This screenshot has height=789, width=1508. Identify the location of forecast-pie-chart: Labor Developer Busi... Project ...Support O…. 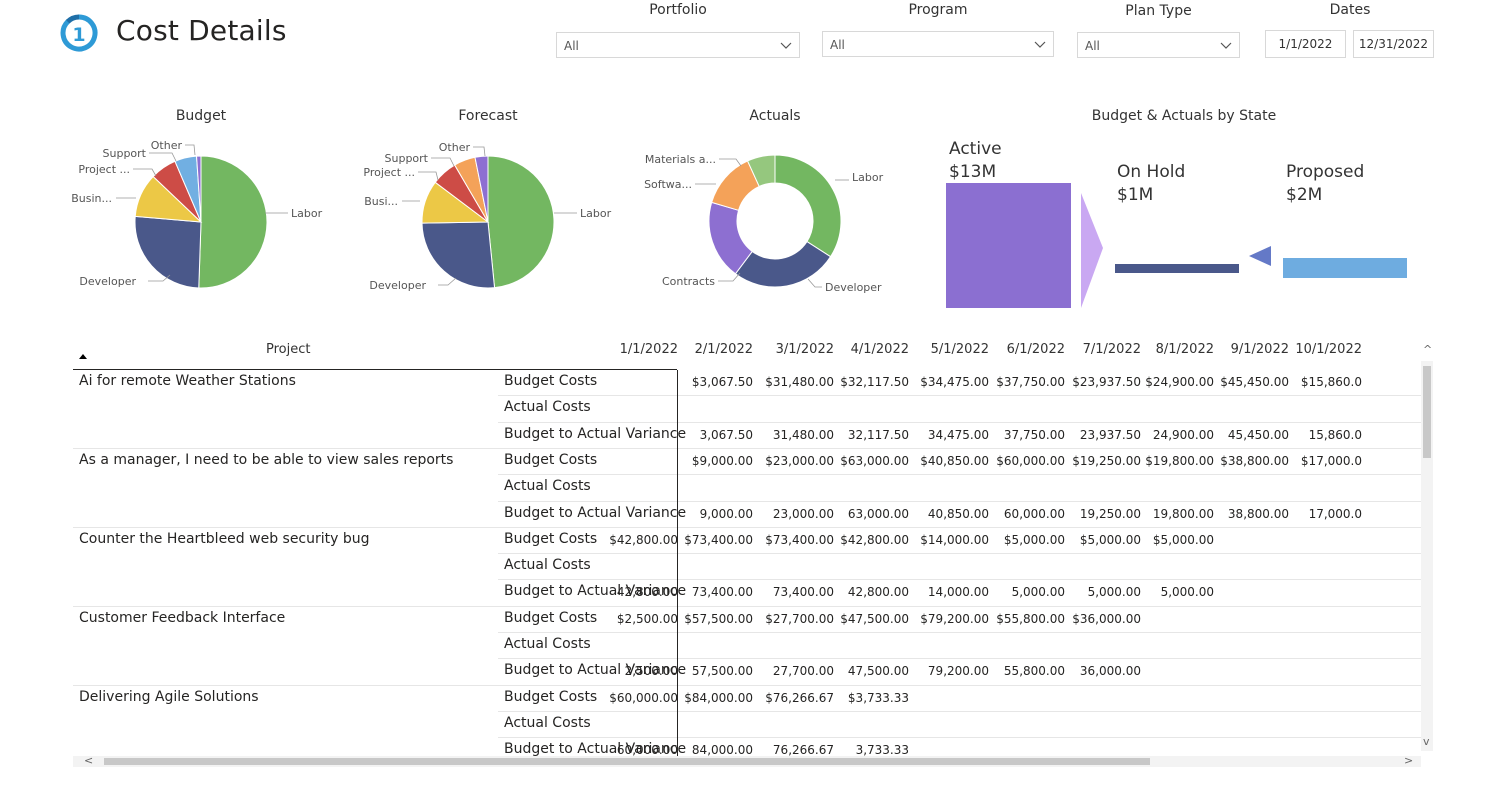
(495, 218).